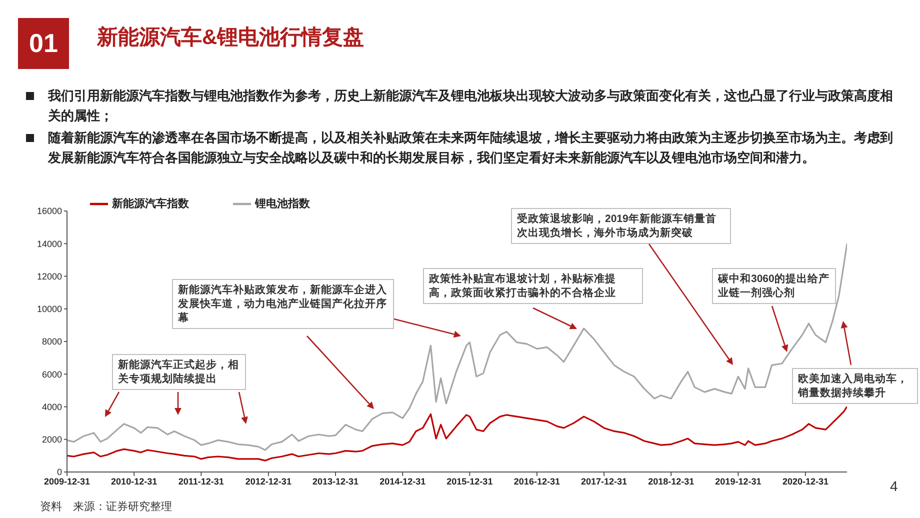 This screenshot has width=920, height=518. Describe the element at coordinates (49, 276) in the screenshot. I see `y-tick-label: 12000` at that location.